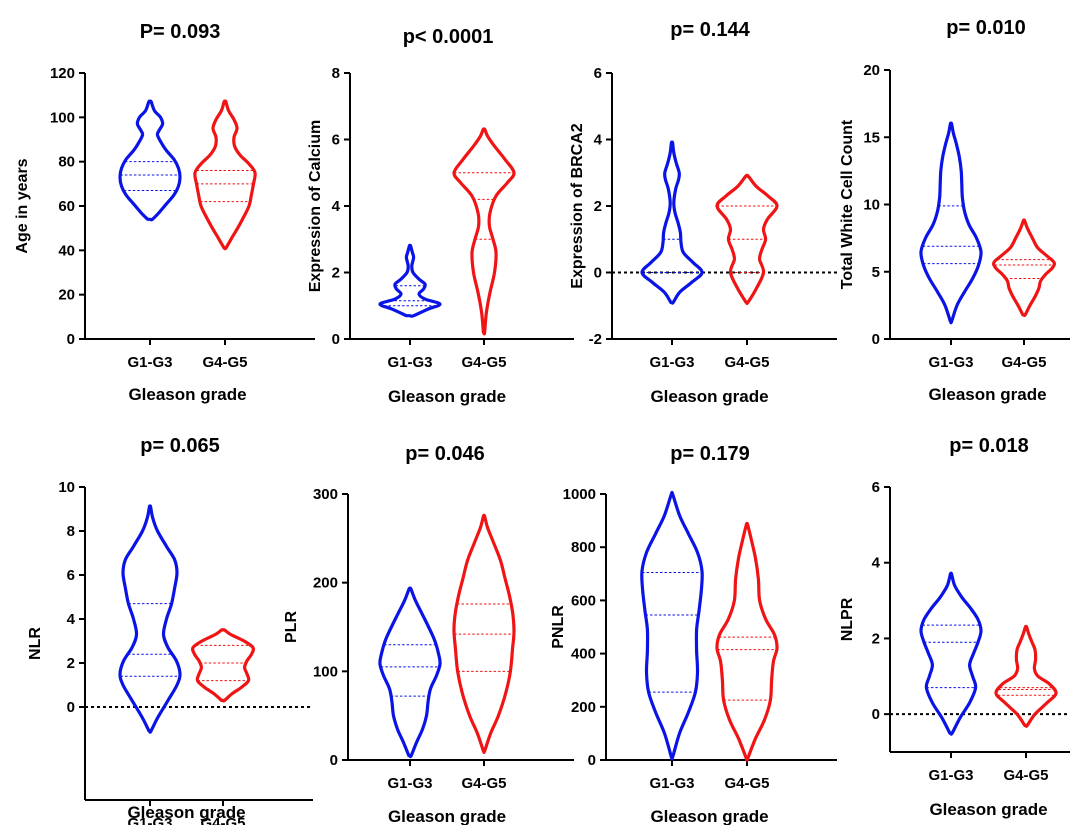 This screenshot has width=1070, height=825. I want to click on y-tick-label: 600, so click(583, 600).